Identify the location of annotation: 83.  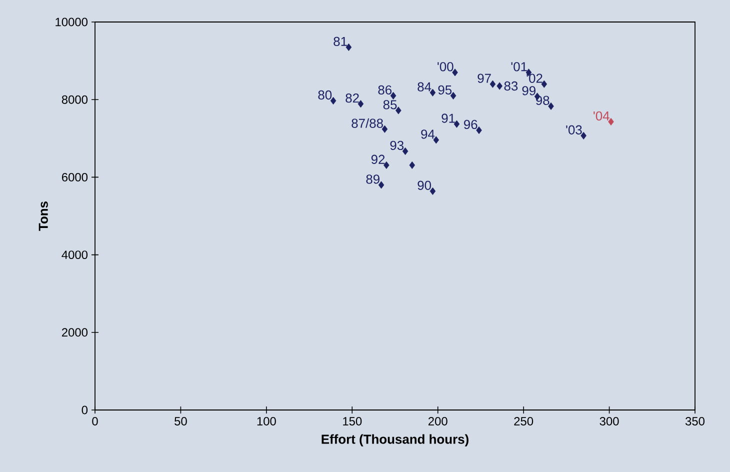
(511, 86).